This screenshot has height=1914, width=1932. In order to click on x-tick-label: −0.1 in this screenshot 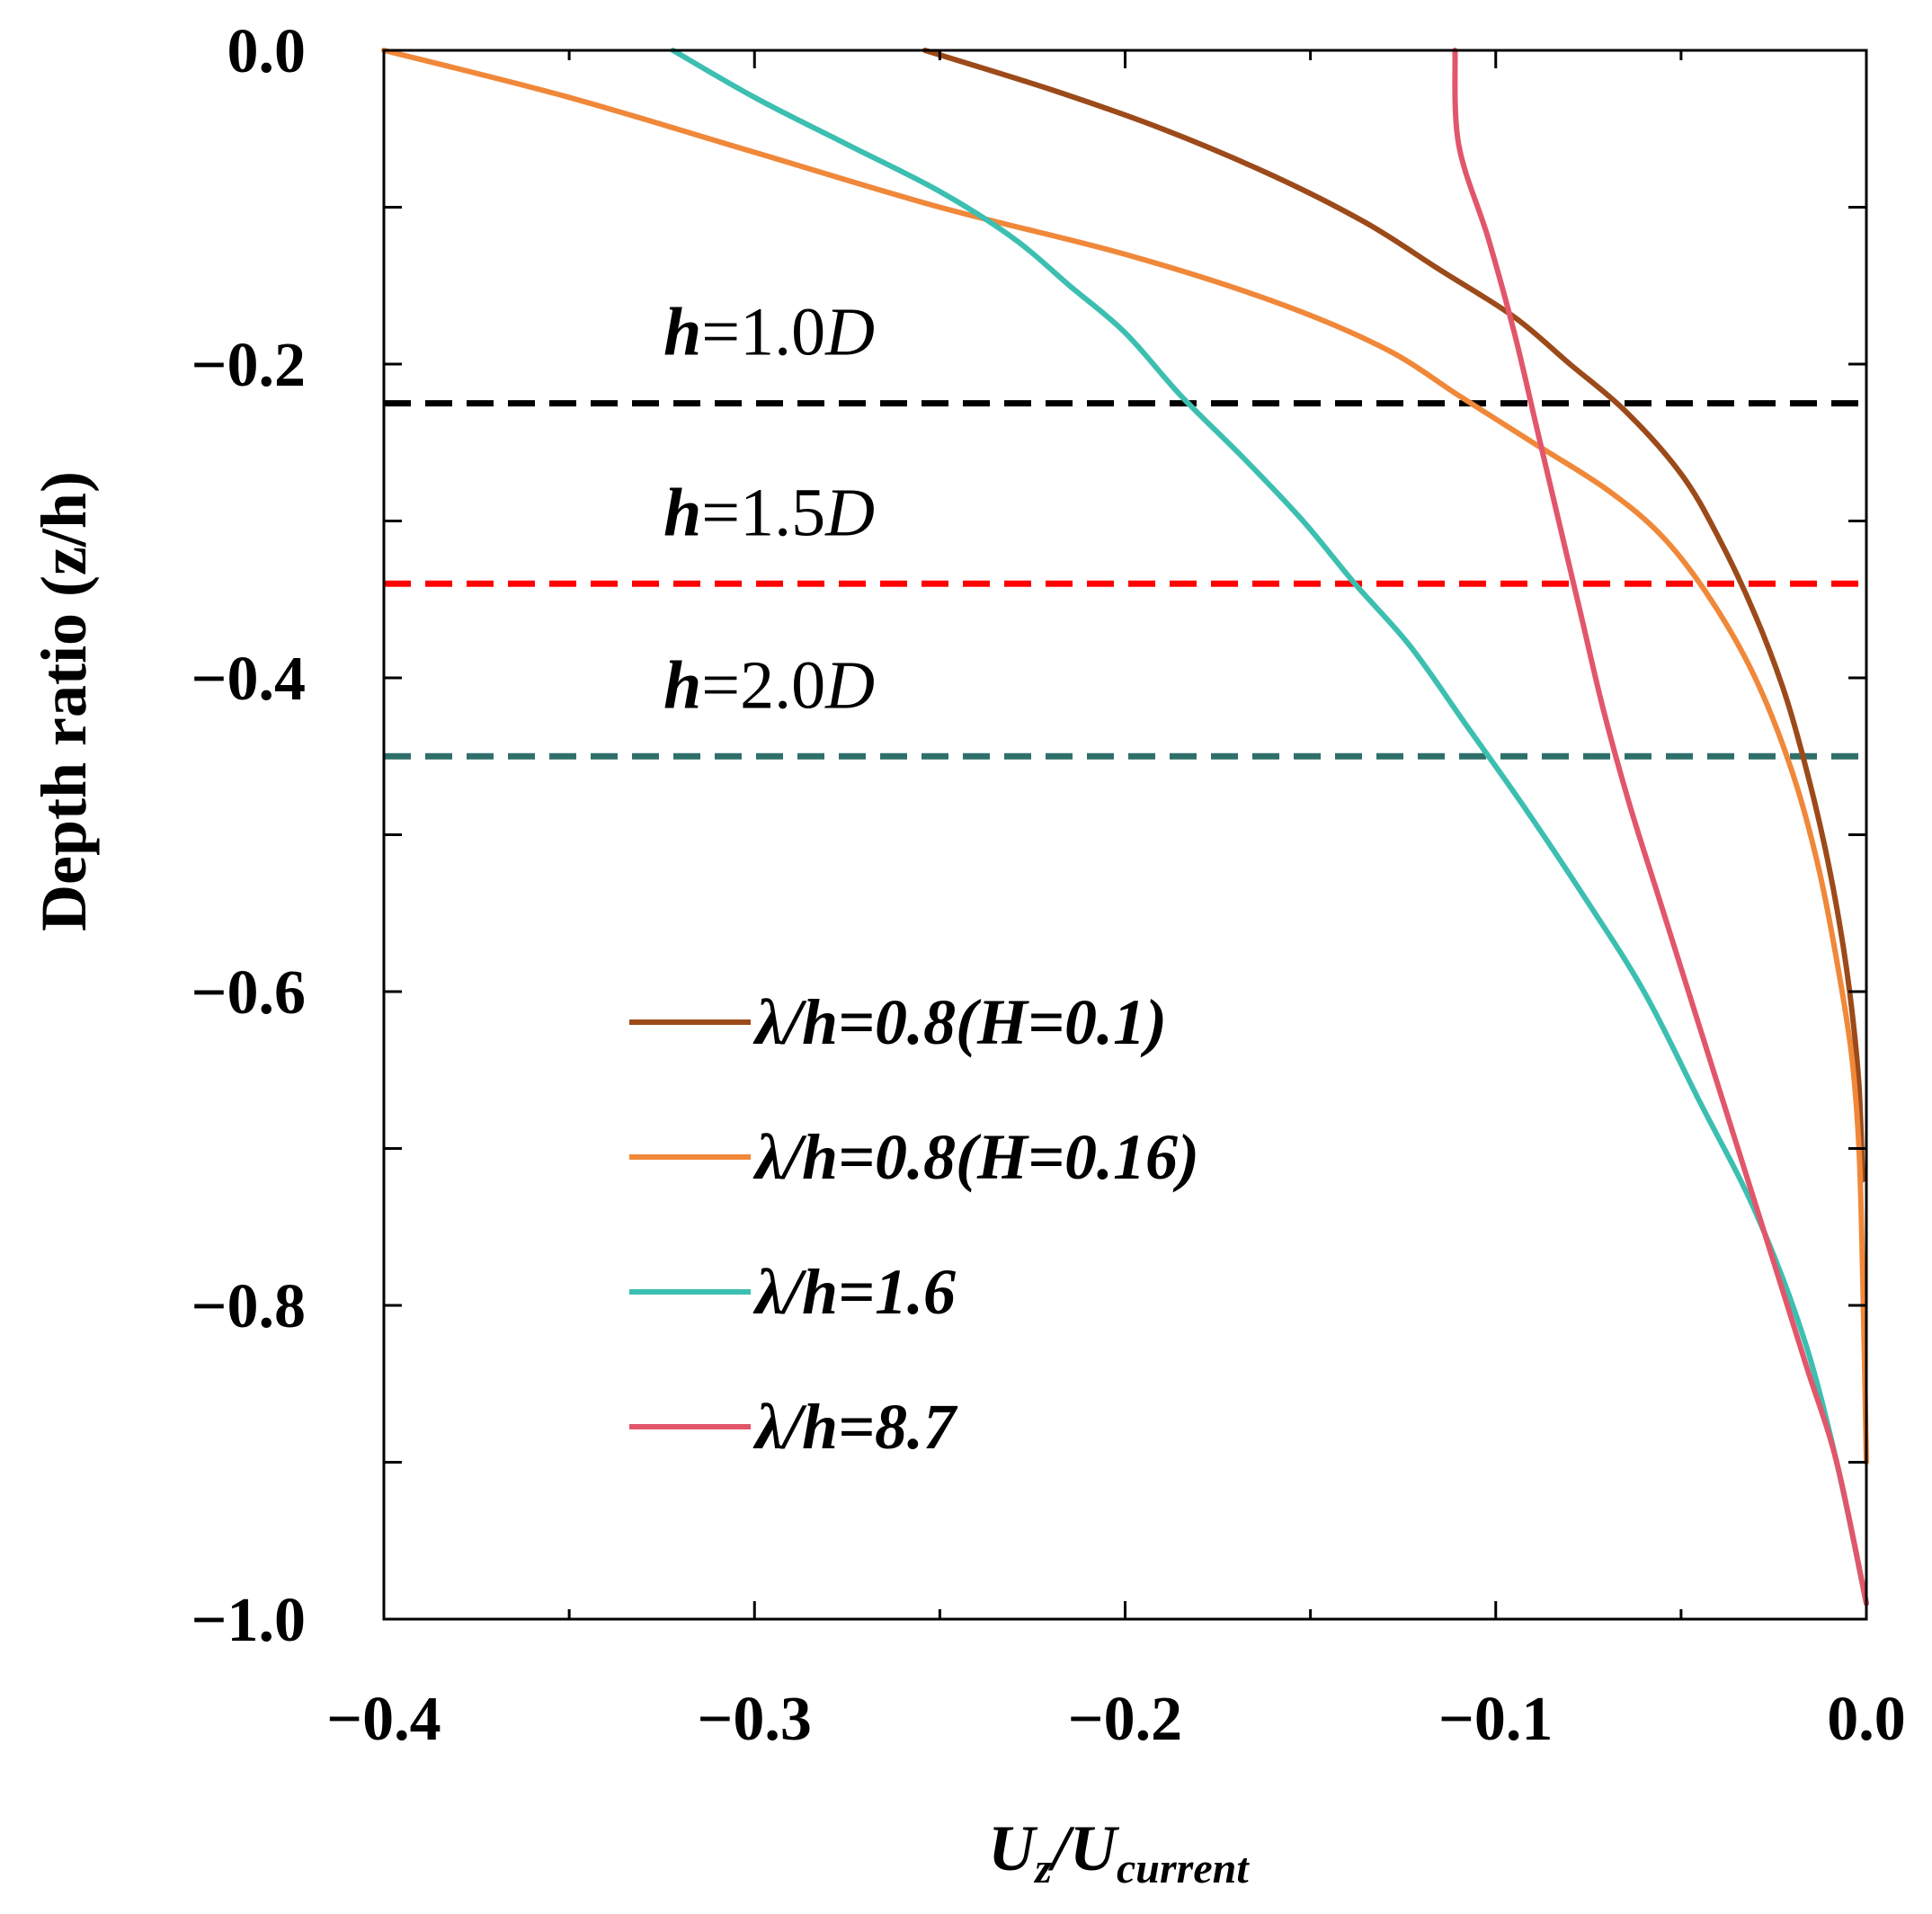, I will do `click(1495, 1719)`.